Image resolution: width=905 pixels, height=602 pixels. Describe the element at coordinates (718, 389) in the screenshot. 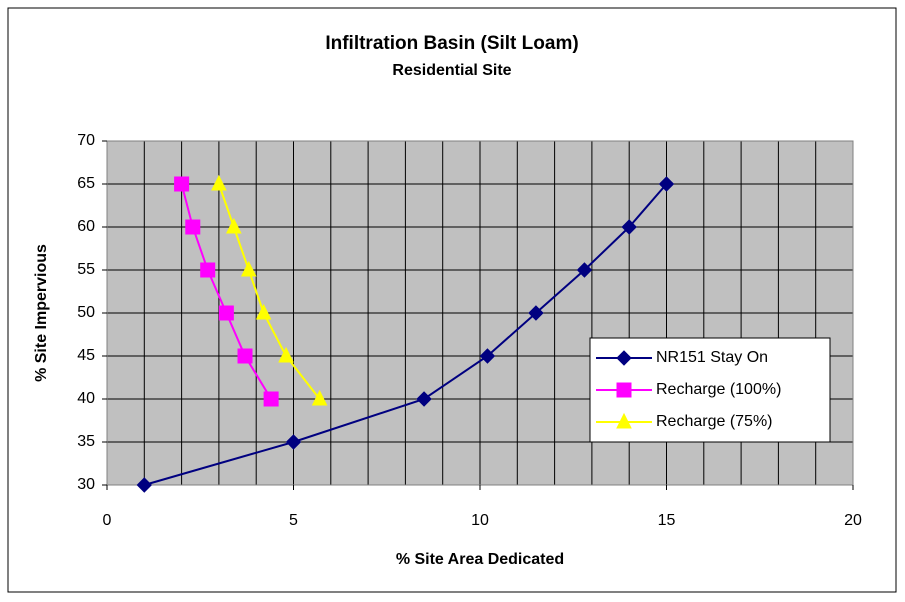

I see `legend-label: Recharge (100%)` at that location.